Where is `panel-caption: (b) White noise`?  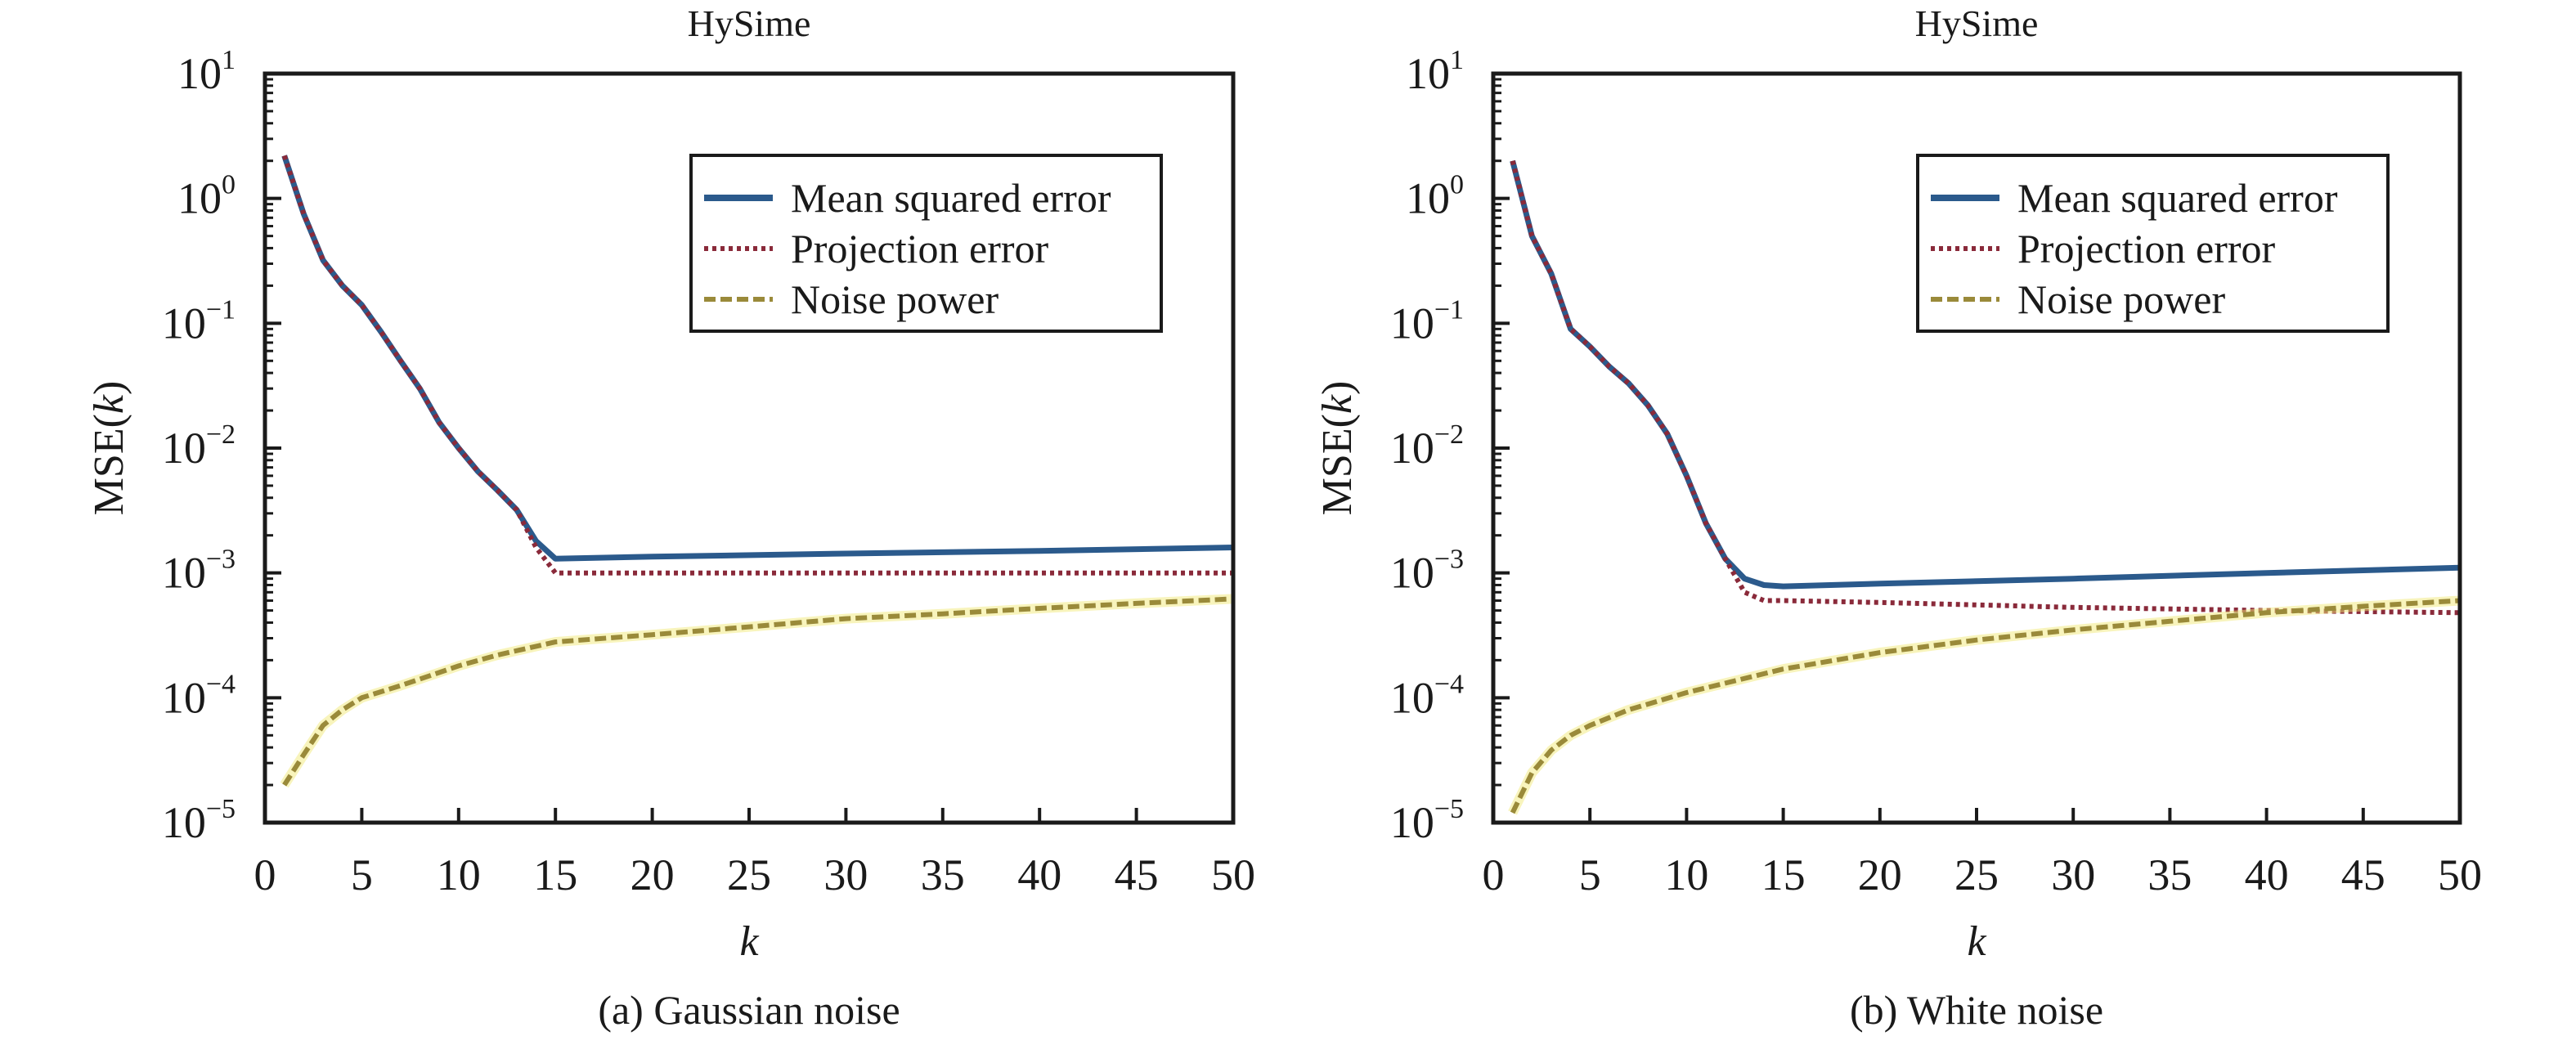
panel-caption: (b) White noise is located at coordinates (1976, 1010).